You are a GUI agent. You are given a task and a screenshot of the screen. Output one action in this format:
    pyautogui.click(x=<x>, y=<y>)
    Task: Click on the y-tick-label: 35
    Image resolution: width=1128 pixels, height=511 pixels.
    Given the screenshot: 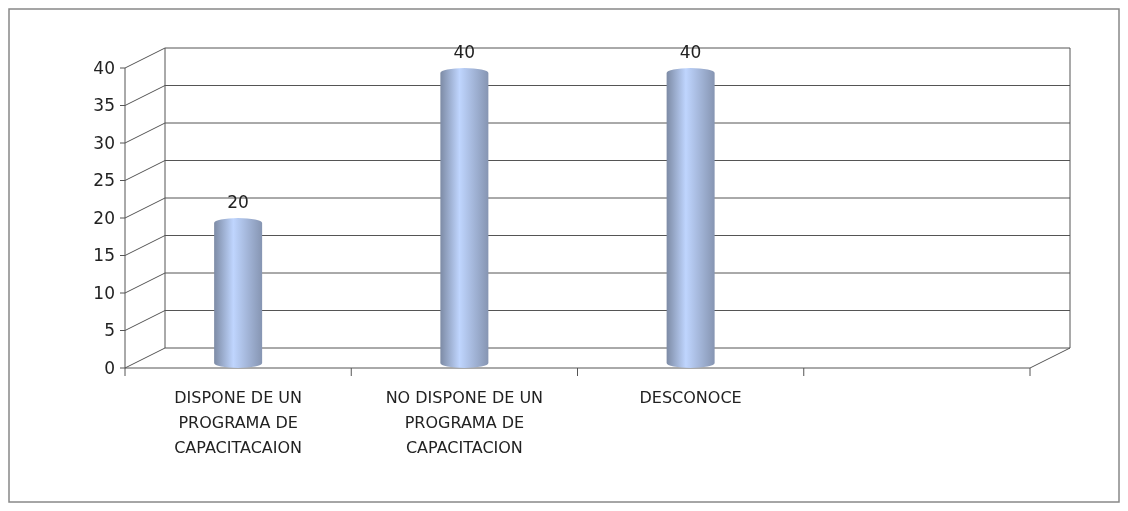 What is the action you would take?
    pyautogui.click(x=104, y=105)
    